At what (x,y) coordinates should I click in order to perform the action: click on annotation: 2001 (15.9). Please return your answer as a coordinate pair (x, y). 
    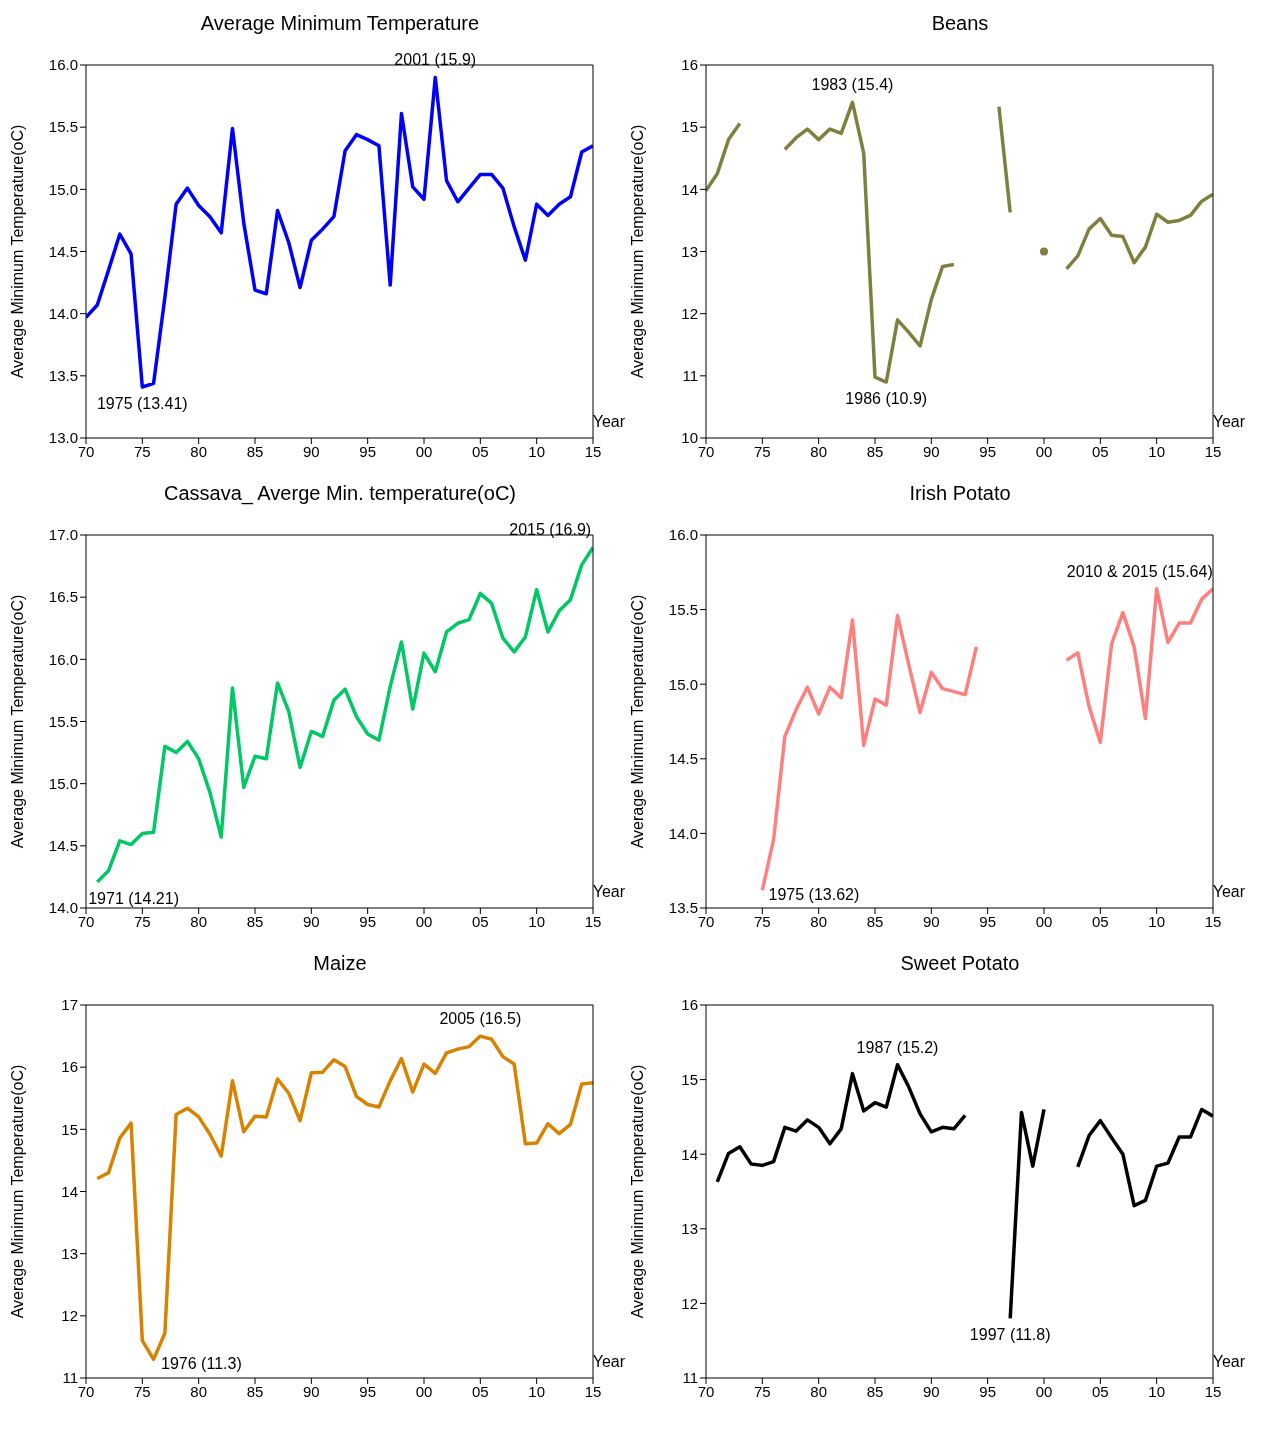
    Looking at the image, I should click on (435, 60).